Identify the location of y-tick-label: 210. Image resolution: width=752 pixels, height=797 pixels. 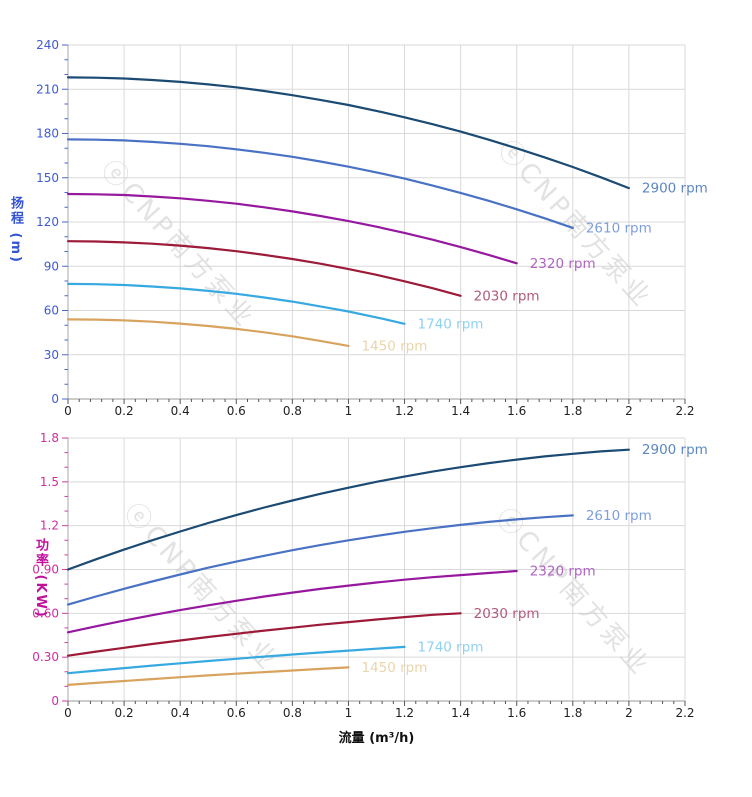
(47, 89).